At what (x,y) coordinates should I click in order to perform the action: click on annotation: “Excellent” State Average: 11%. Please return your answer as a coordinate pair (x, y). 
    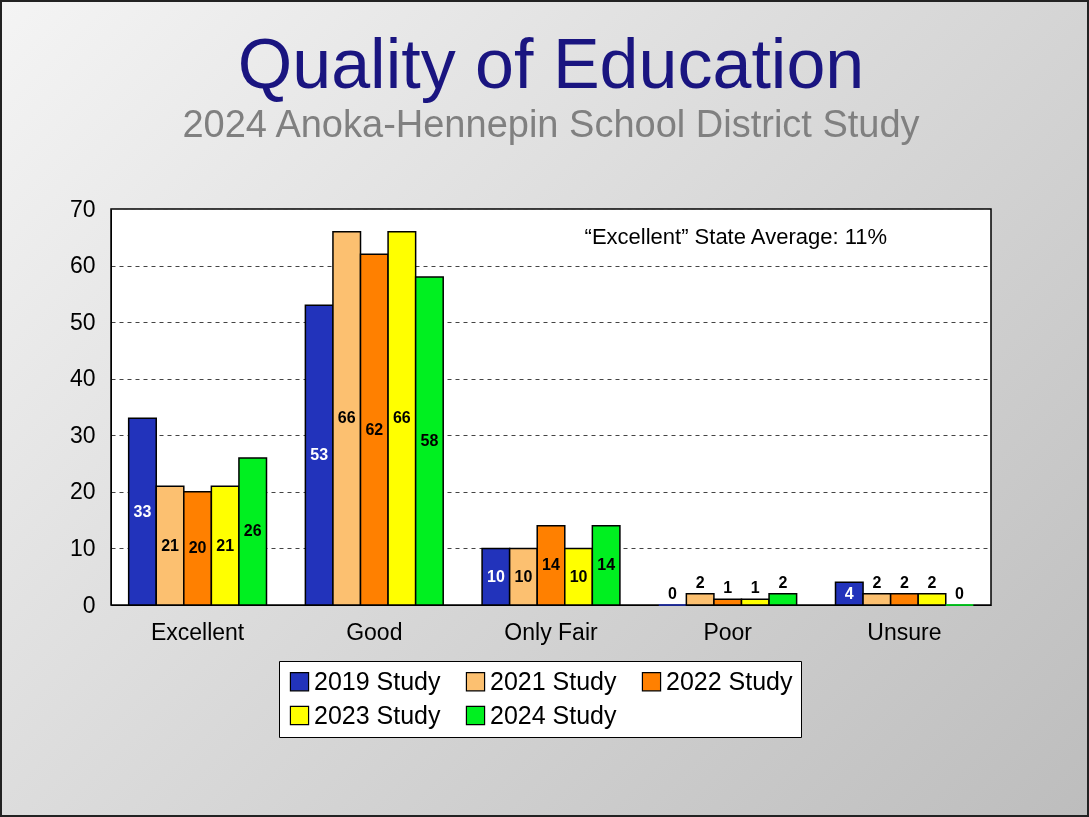
    Looking at the image, I should click on (735, 237).